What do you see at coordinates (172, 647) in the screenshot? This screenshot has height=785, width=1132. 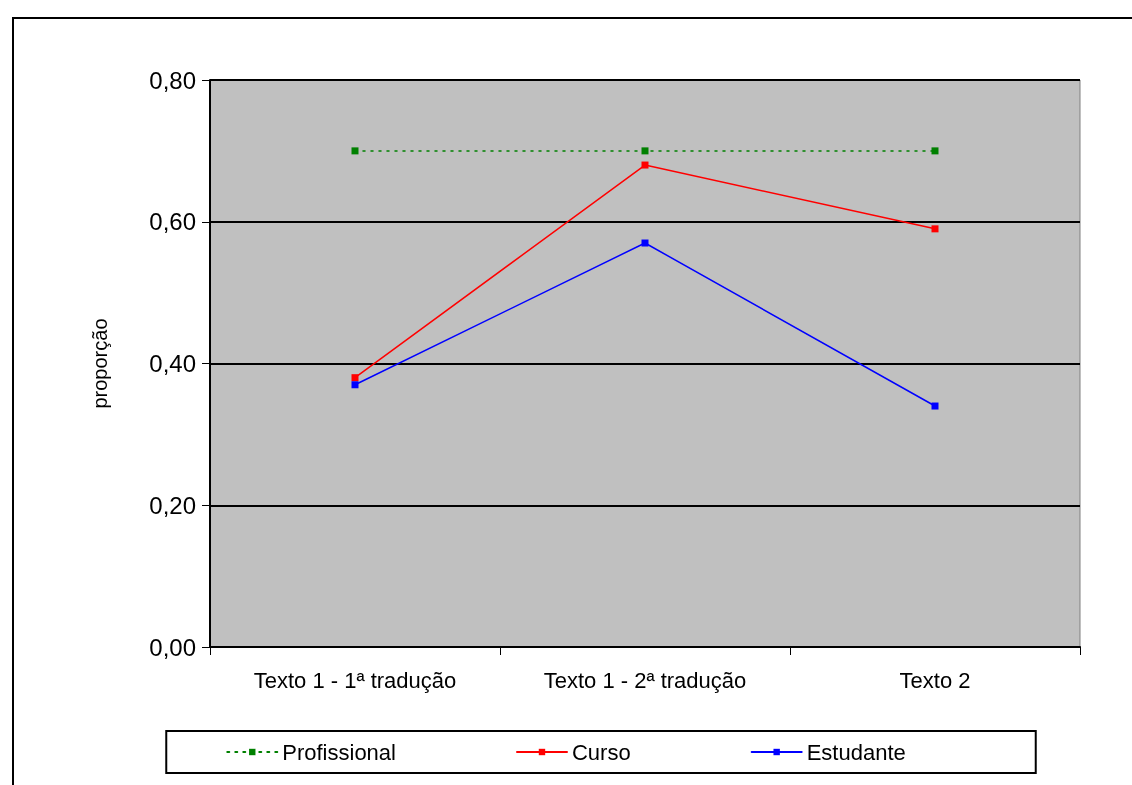 I see `y-tick-label: 0,00` at bounding box center [172, 647].